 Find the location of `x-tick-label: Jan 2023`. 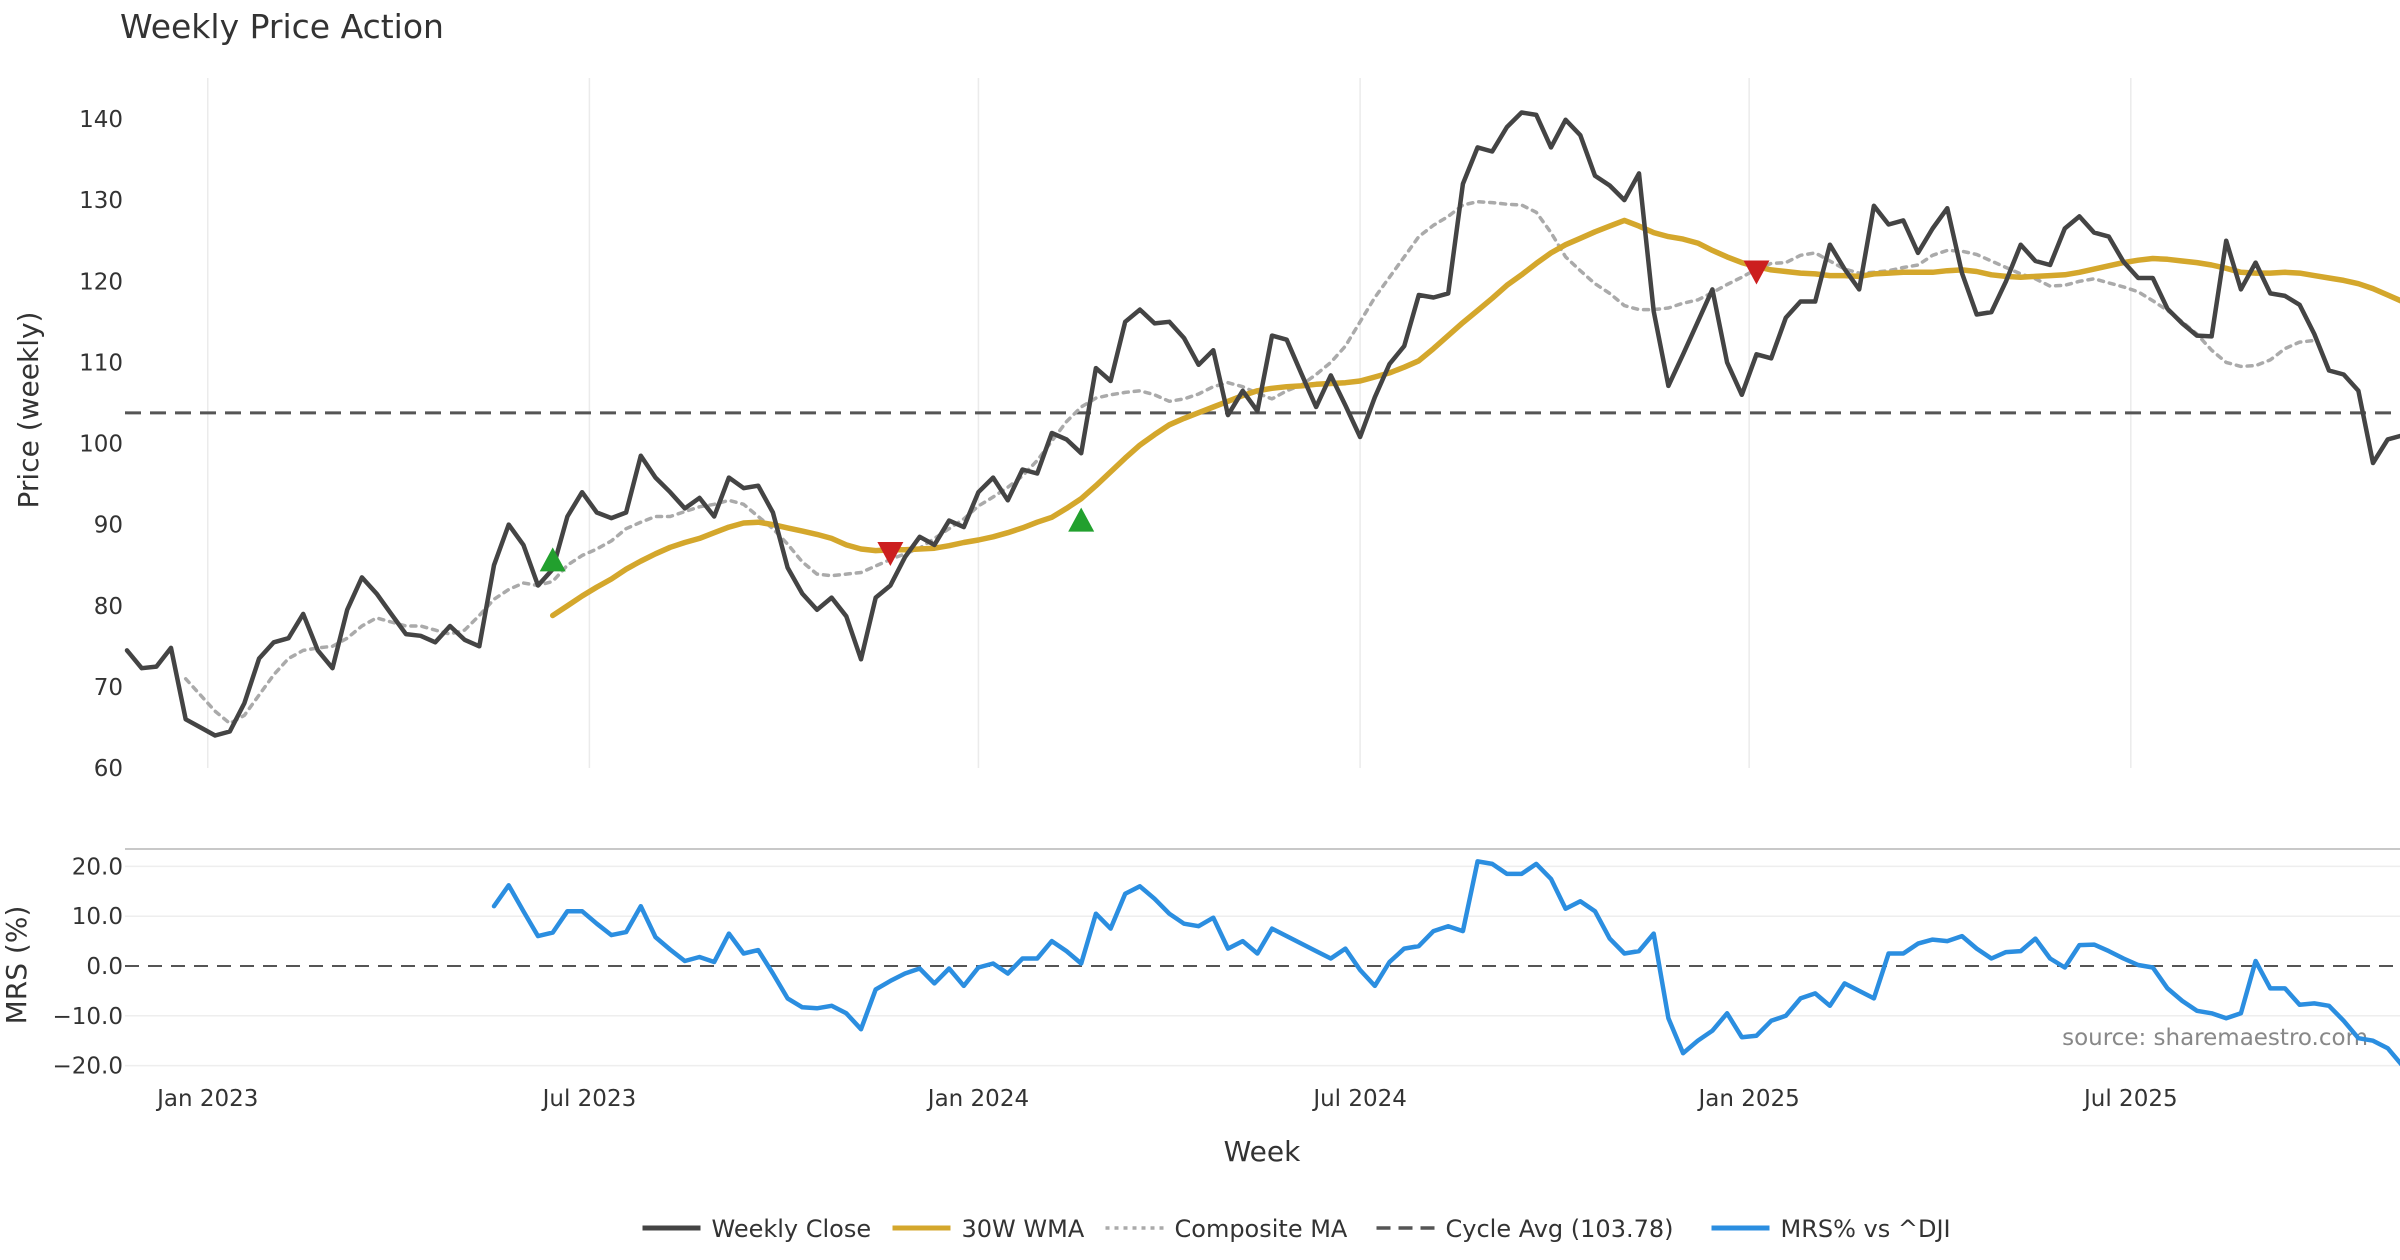

x-tick-label: Jan 2023 is located at coordinates (206, 1099).